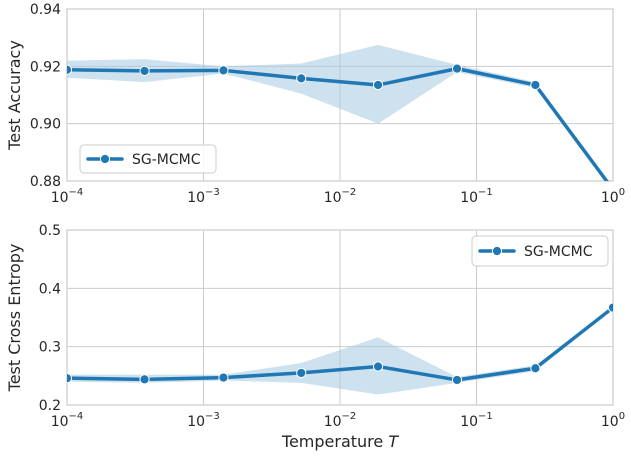 The image size is (631, 458). What do you see at coordinates (50, 231) in the screenshot?
I see `y-tick-label: 0.5` at bounding box center [50, 231].